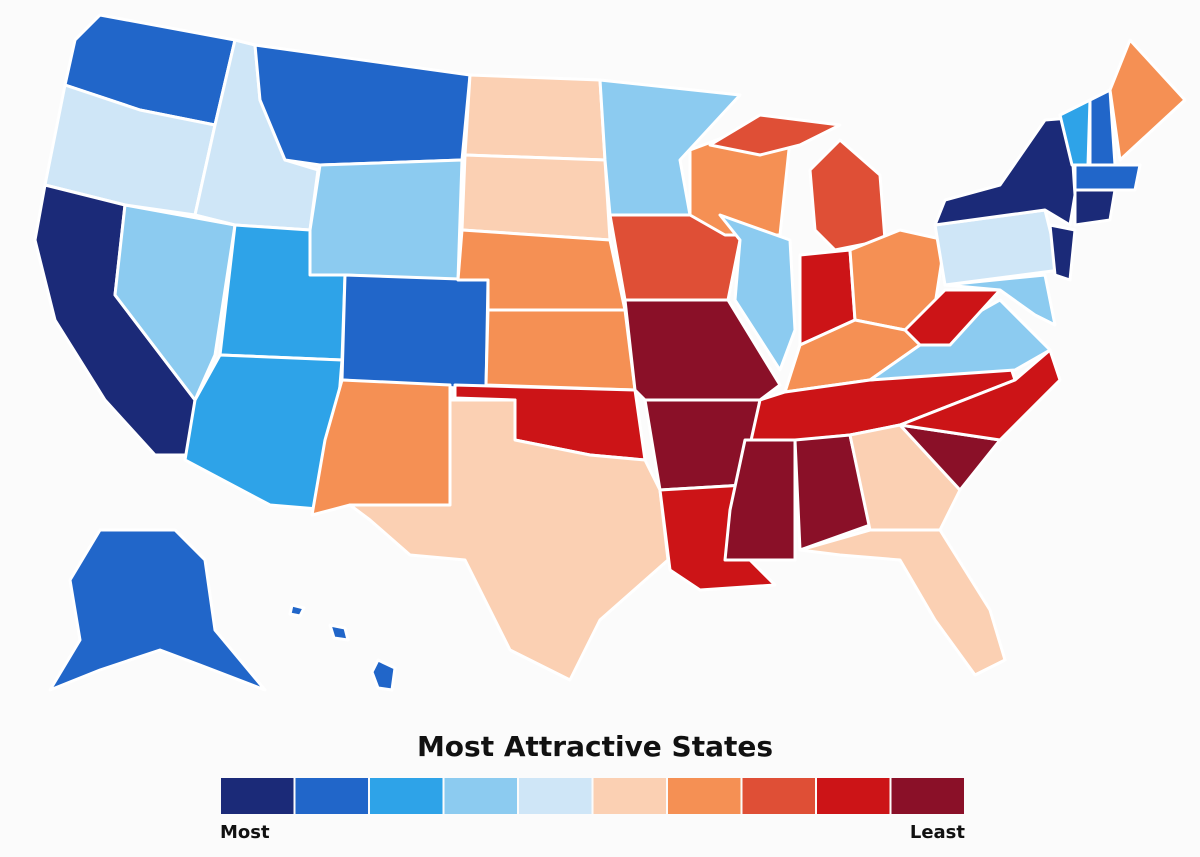  What do you see at coordinates (595, 746) in the screenshot?
I see `legend-title: Most Attractive States` at bounding box center [595, 746].